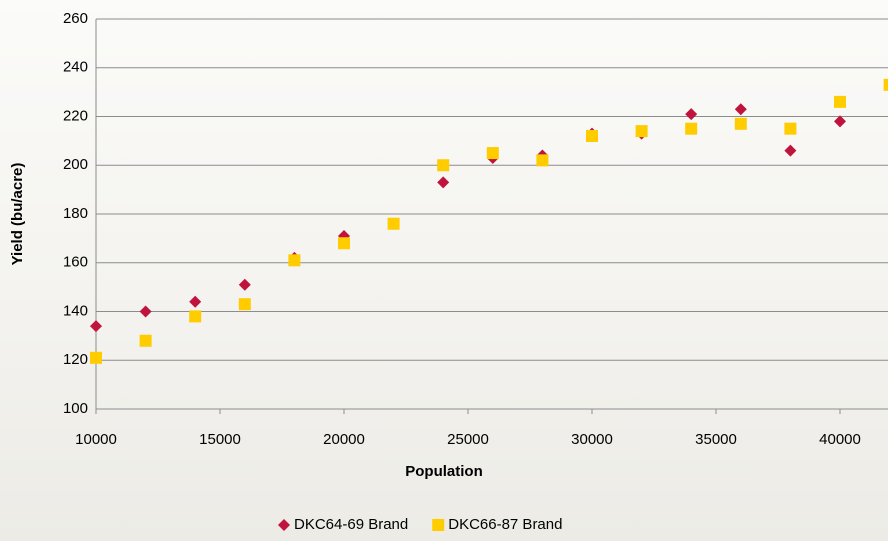 This screenshot has width=888, height=541. Describe the element at coordinates (220, 439) in the screenshot. I see `x-tick-label: 15000` at that location.